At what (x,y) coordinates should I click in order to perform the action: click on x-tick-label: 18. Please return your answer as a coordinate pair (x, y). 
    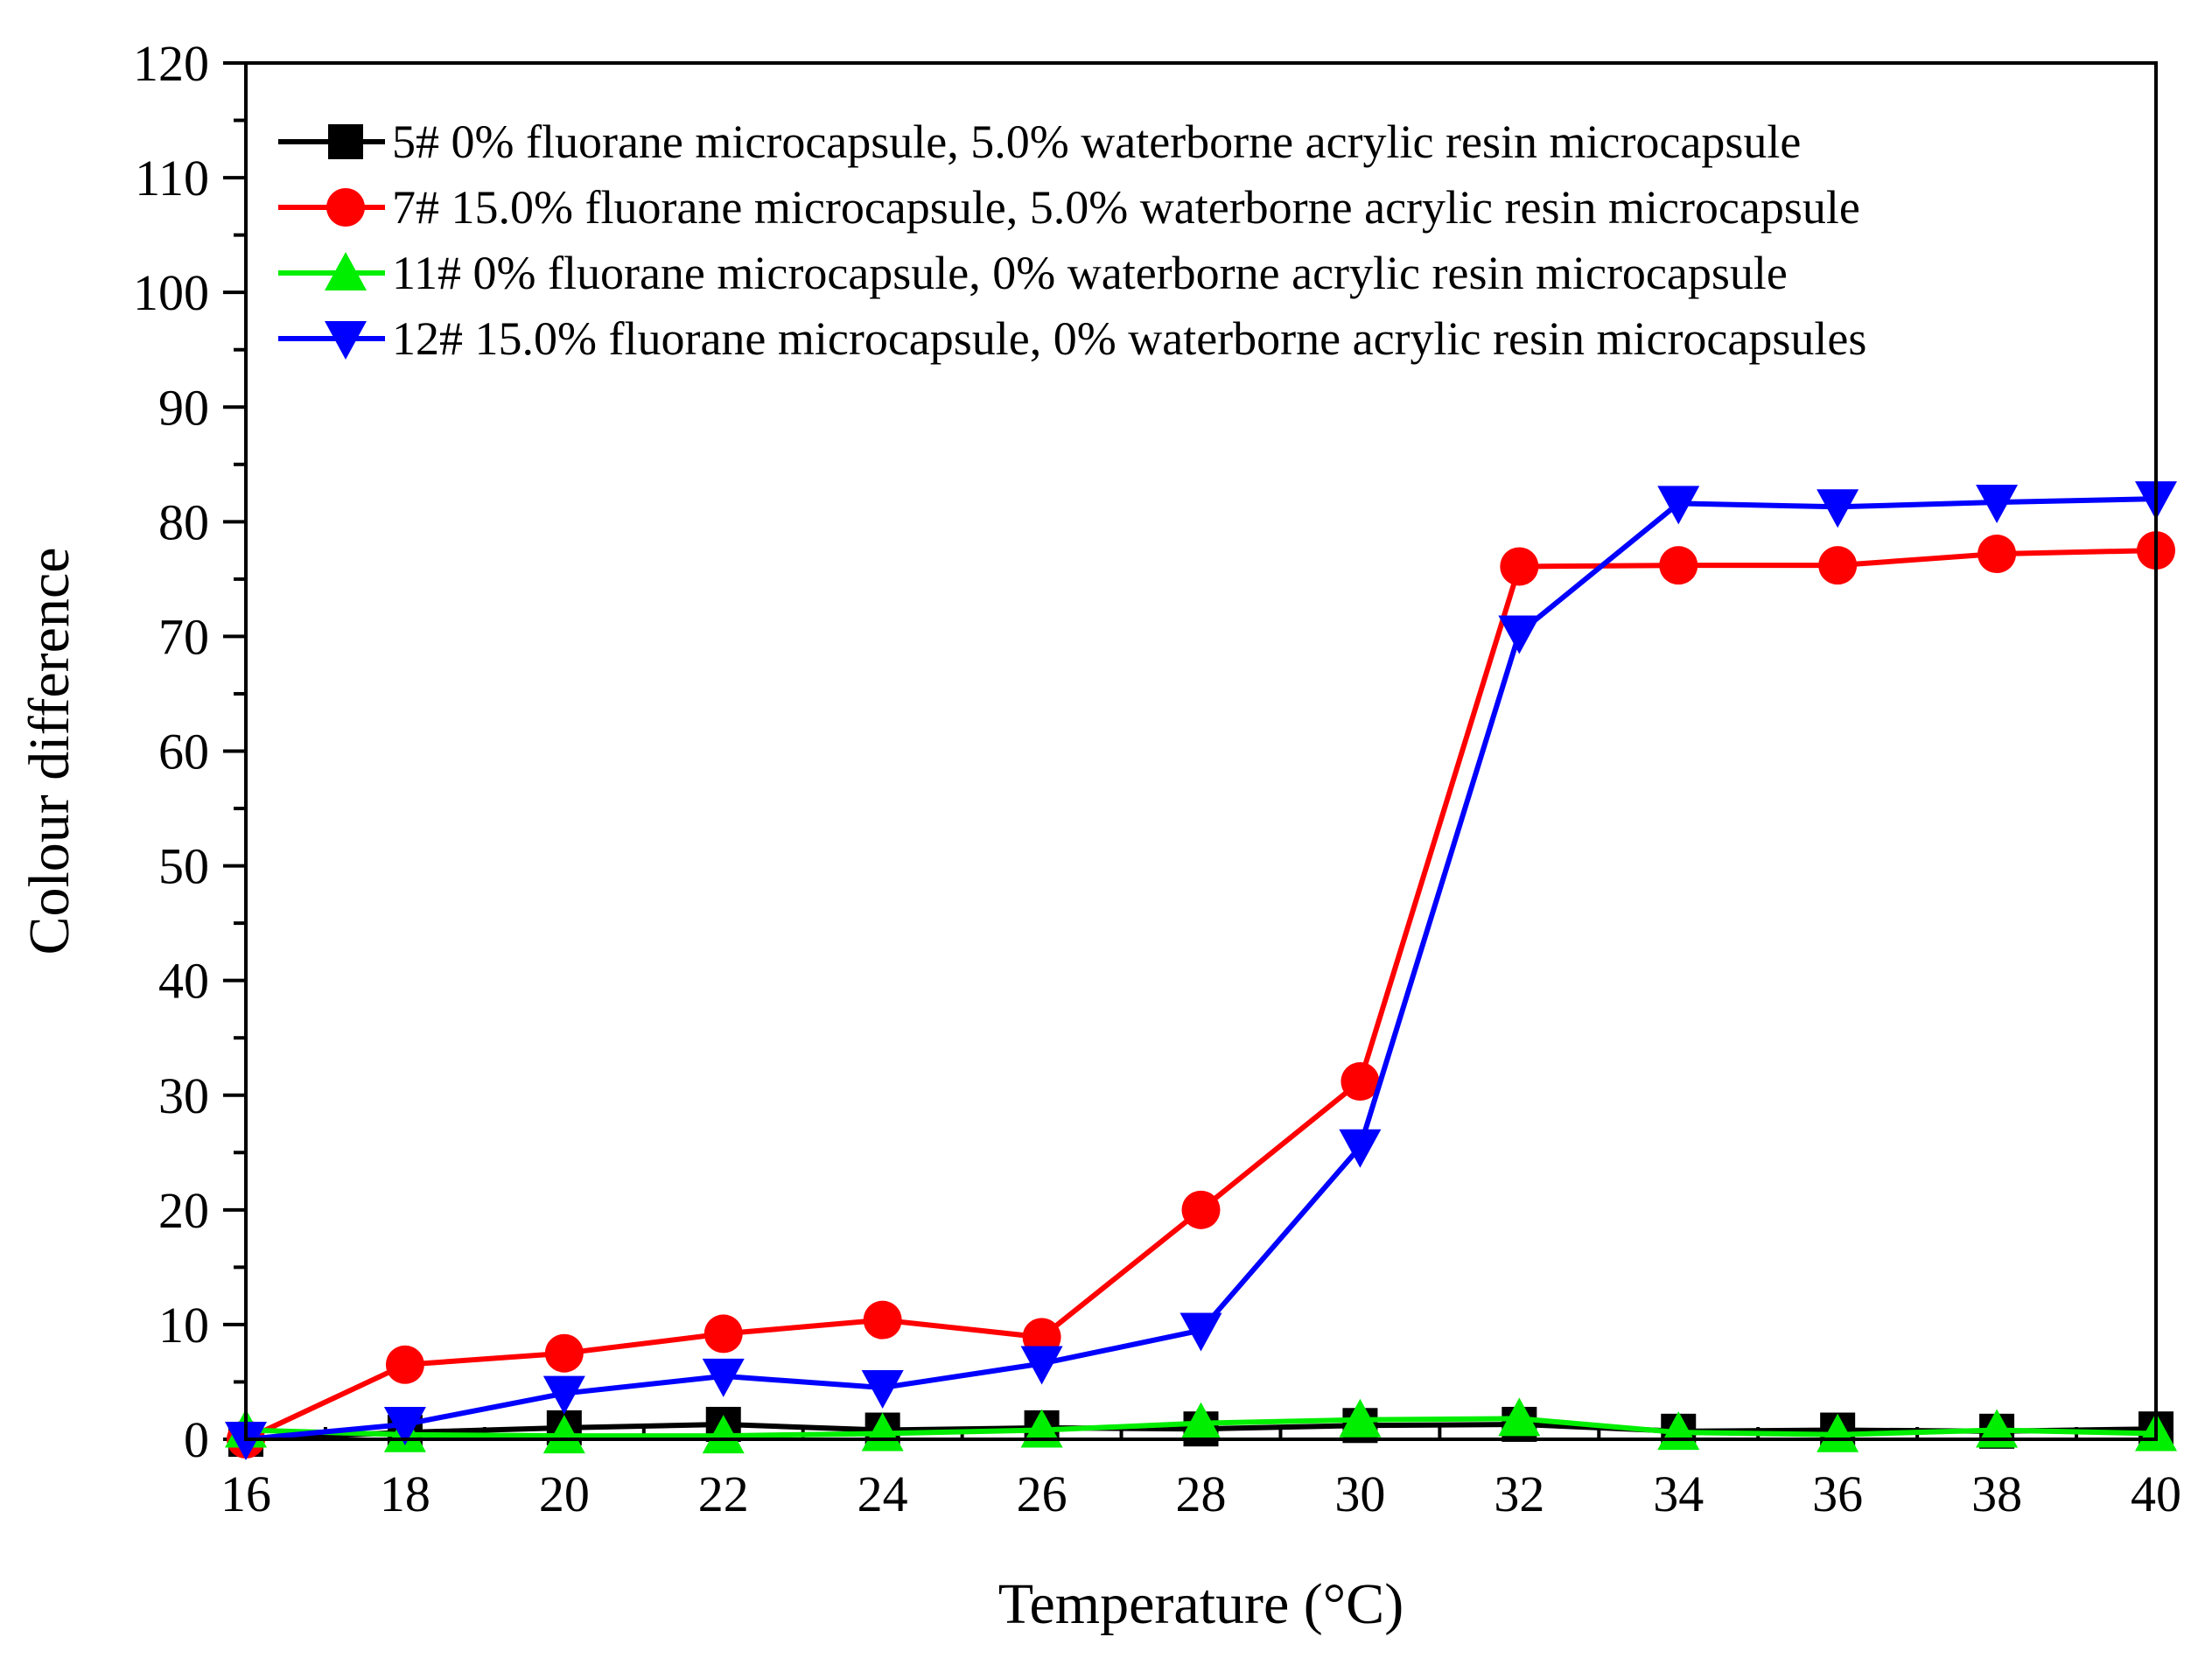
    Looking at the image, I should click on (405, 1494).